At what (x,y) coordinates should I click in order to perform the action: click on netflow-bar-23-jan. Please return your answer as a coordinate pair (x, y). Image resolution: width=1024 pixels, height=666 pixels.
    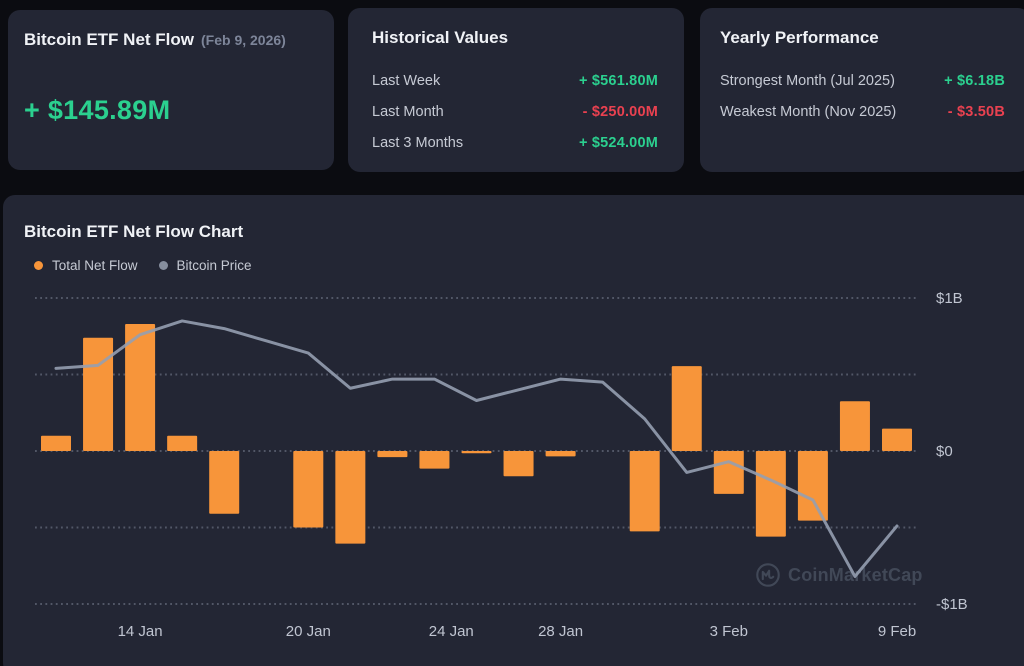
    Looking at the image, I should click on (434, 460).